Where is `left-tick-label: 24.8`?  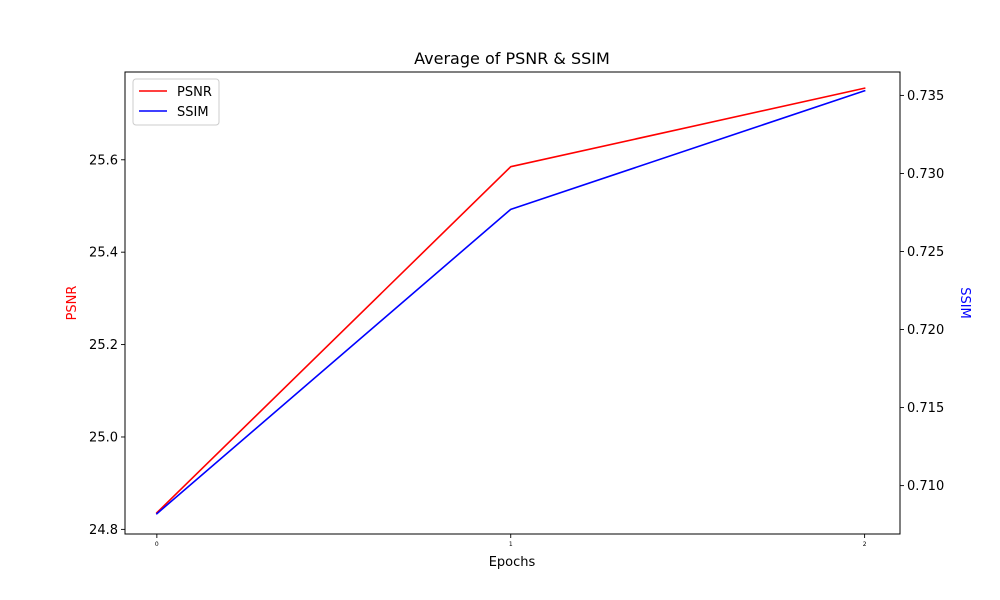 left-tick-label: 24.8 is located at coordinates (103, 530).